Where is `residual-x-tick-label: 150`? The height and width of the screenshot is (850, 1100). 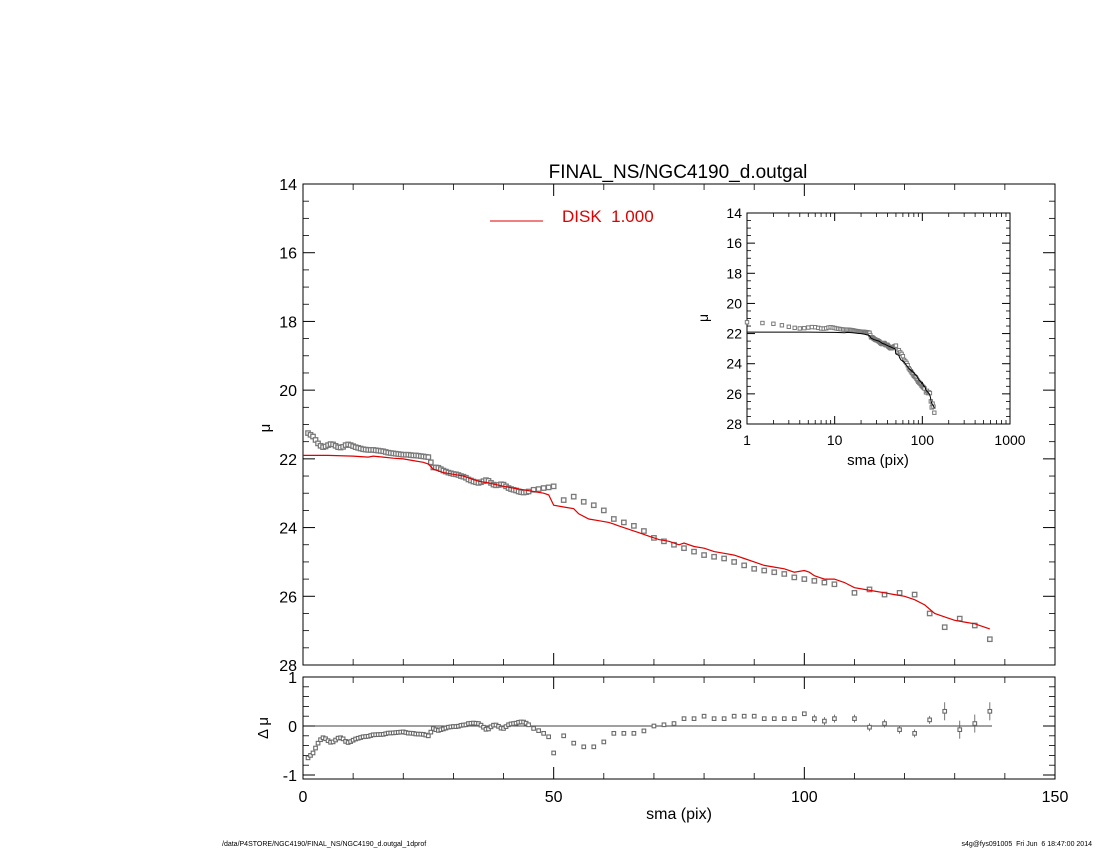 residual-x-tick-label: 150 is located at coordinates (1055, 797).